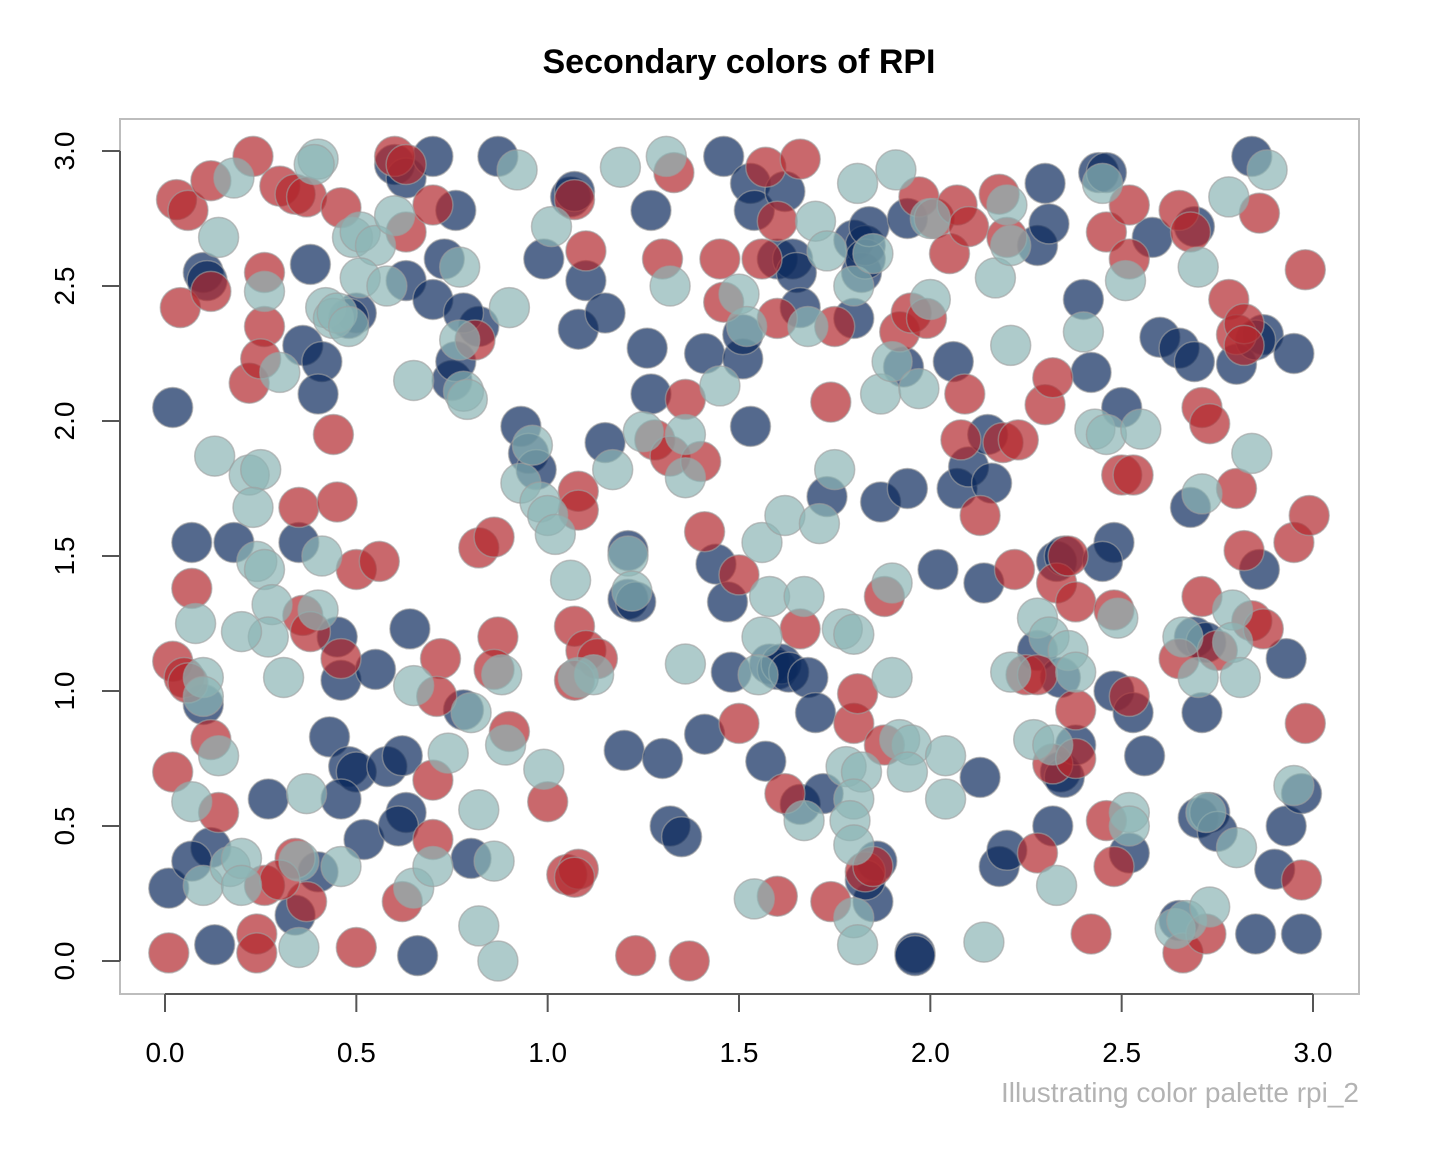 The width and height of the screenshot is (1440, 1152). Describe the element at coordinates (165, 1052) in the screenshot. I see `x-tick-label: 0.0` at that location.